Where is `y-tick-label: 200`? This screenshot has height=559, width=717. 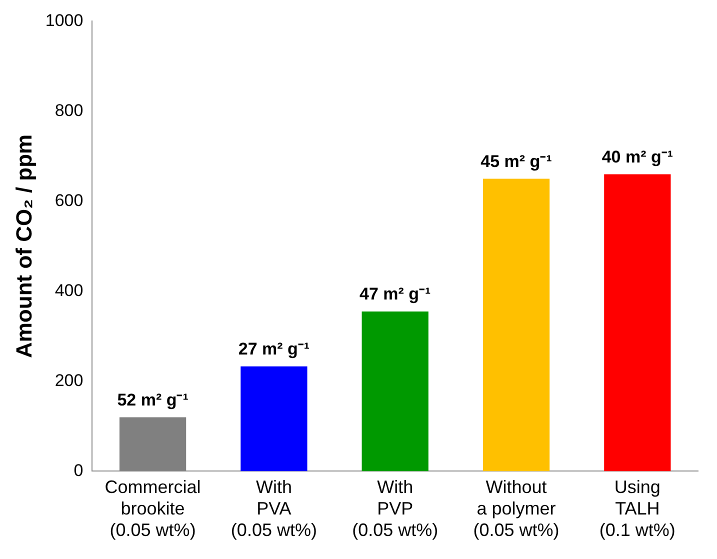
y-tick-label: 200 is located at coordinates (69, 380).